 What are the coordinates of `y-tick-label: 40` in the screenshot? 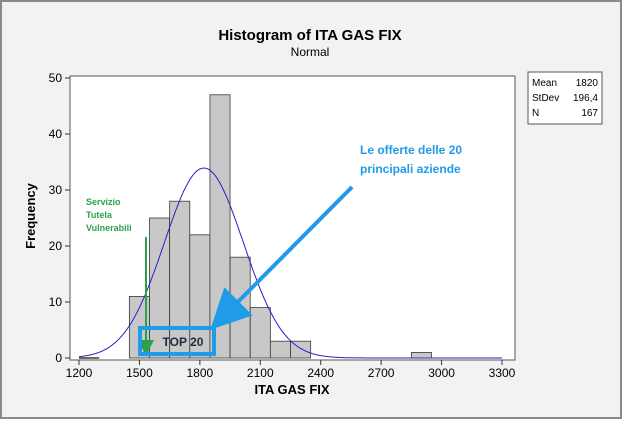 It's located at (56, 134).